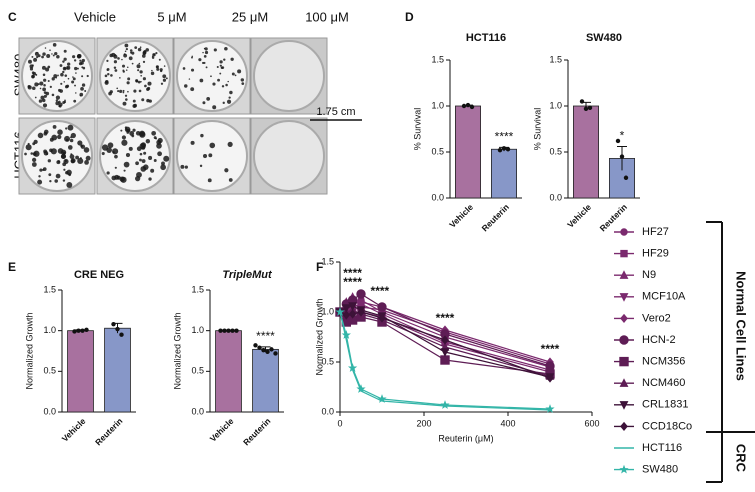 The image size is (755, 492). What do you see at coordinates (655, 232) in the screenshot?
I see `legend-label: HF27` at bounding box center [655, 232].